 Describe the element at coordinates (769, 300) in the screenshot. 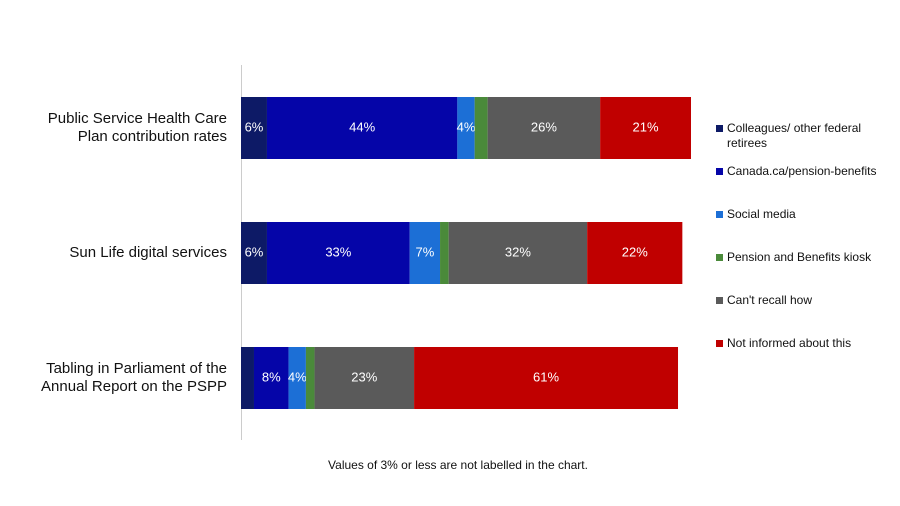

I see `legend-label: Can't recall how` at that location.